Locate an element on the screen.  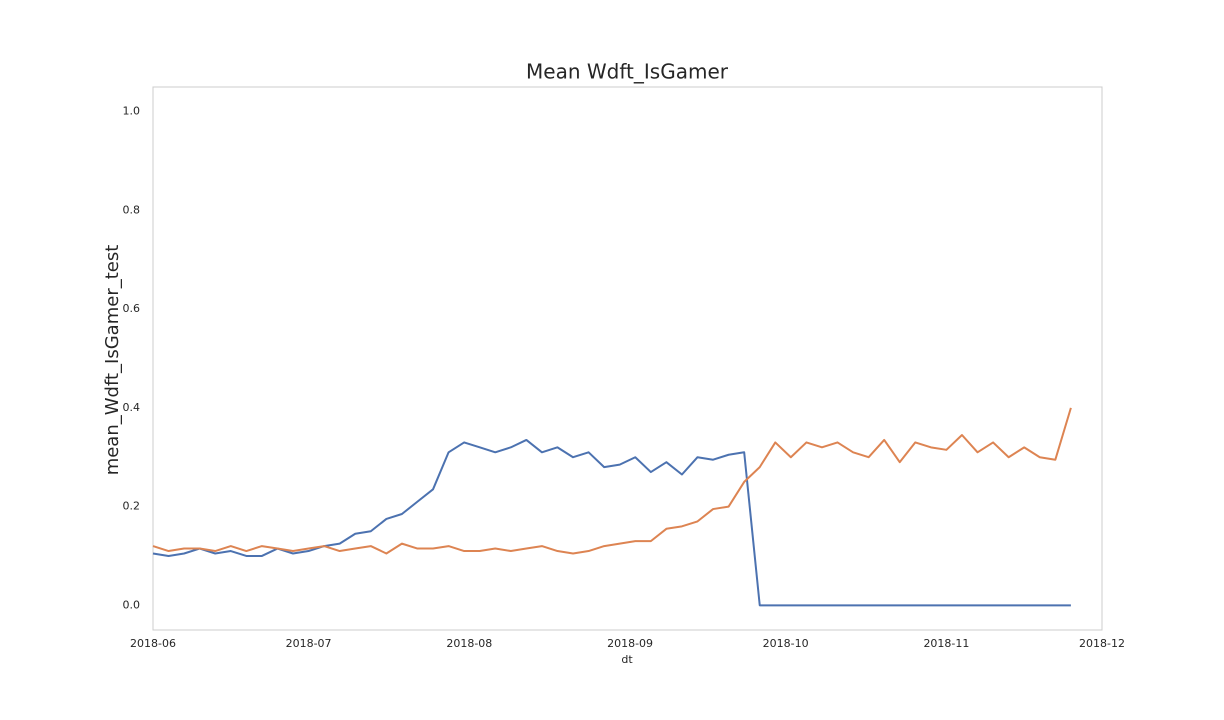
x-tick-label: 2018-09 is located at coordinates (630, 643).